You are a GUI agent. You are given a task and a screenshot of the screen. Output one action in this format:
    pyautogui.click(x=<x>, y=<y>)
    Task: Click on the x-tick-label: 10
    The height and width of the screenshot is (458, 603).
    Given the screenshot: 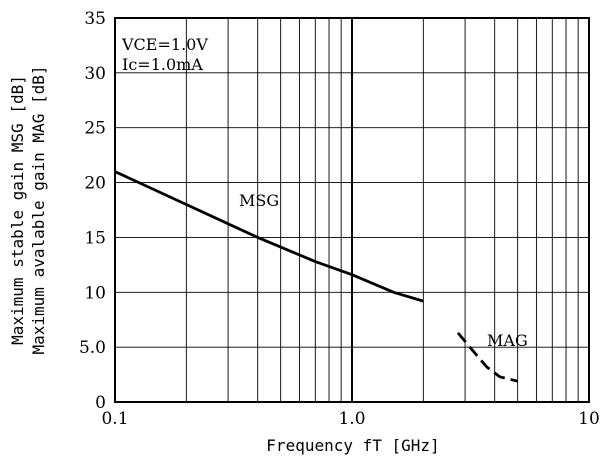 What is the action you would take?
    pyautogui.click(x=589, y=419)
    